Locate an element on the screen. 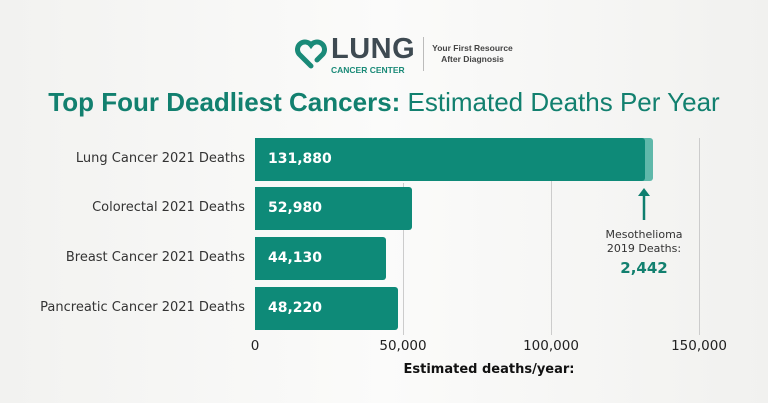 This screenshot has height=403, width=768. tagline-1: Your First Resource is located at coordinates (472, 48).